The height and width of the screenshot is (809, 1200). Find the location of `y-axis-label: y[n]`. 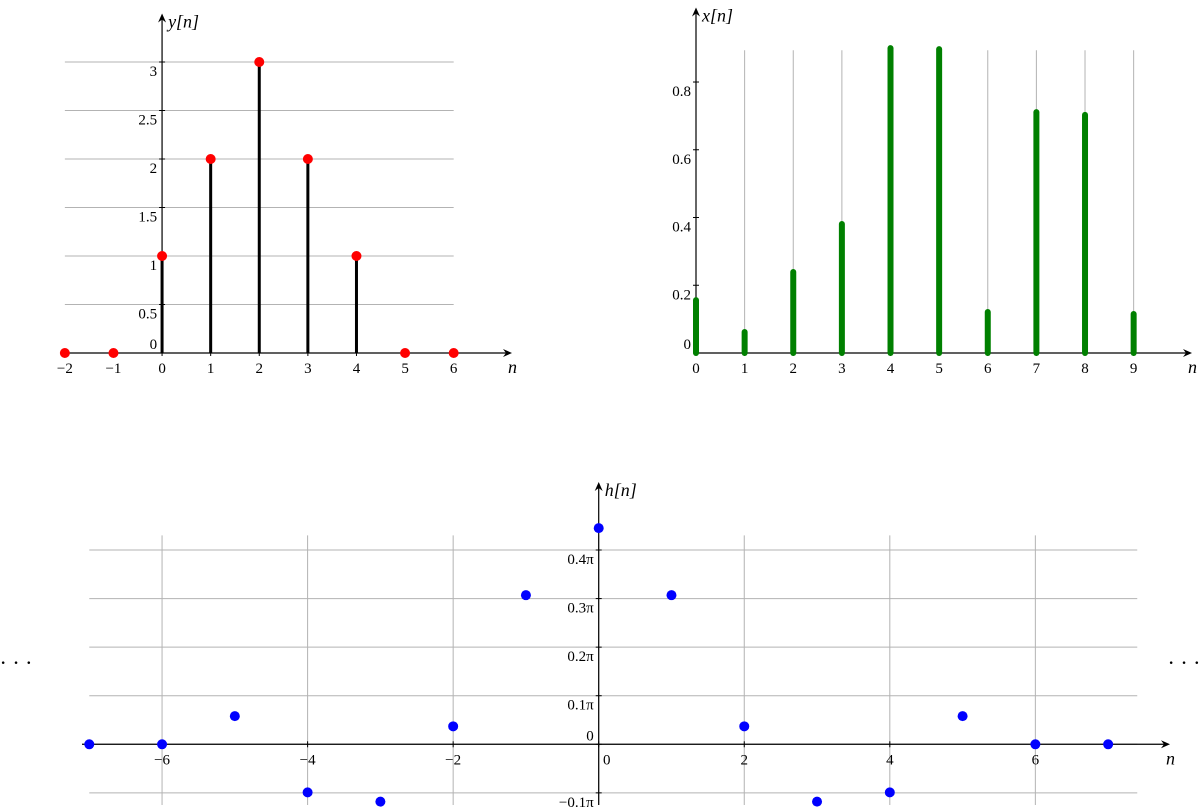

y-axis-label: y[n] is located at coordinates (182, 22).